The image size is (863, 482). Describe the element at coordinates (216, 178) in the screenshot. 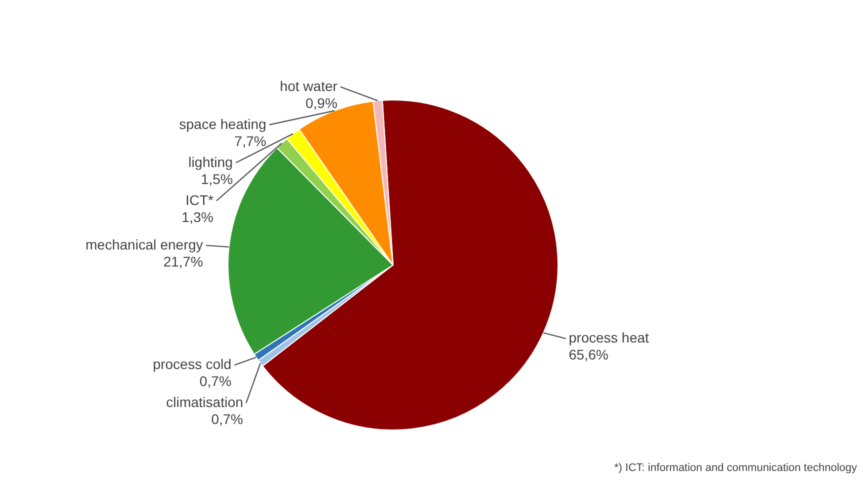

I see `data-label: 1,5%` at that location.